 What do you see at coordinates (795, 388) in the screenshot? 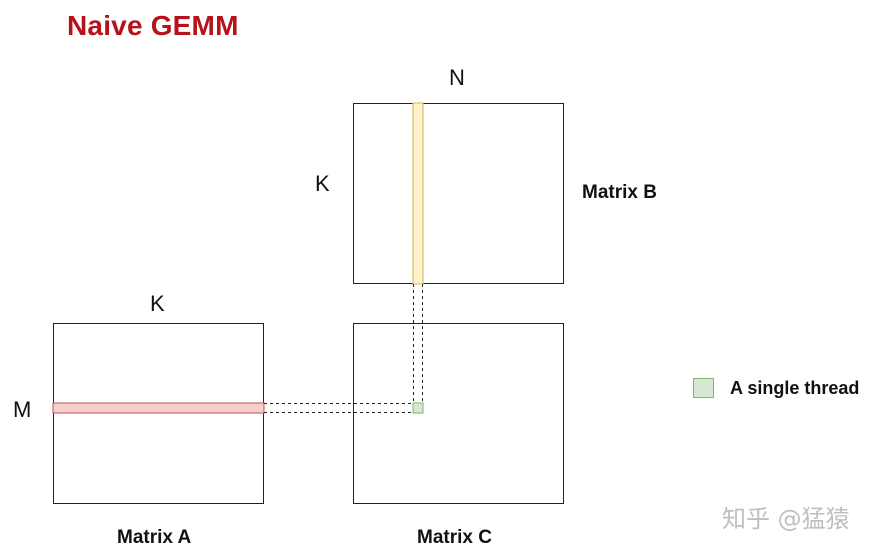
I see `legend-thread-label: A single thread` at bounding box center [795, 388].